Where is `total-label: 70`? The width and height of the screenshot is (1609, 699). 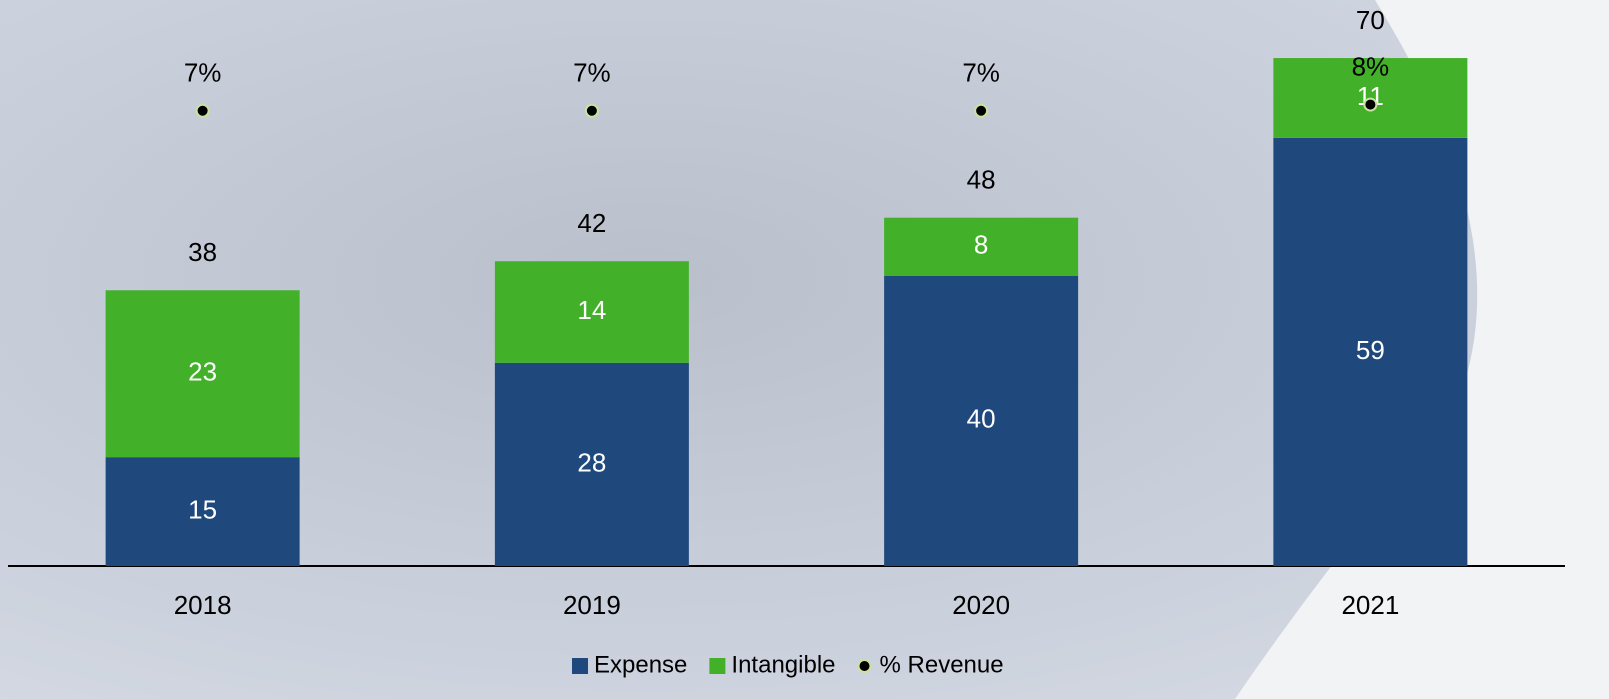 total-label: 70 is located at coordinates (1370, 20).